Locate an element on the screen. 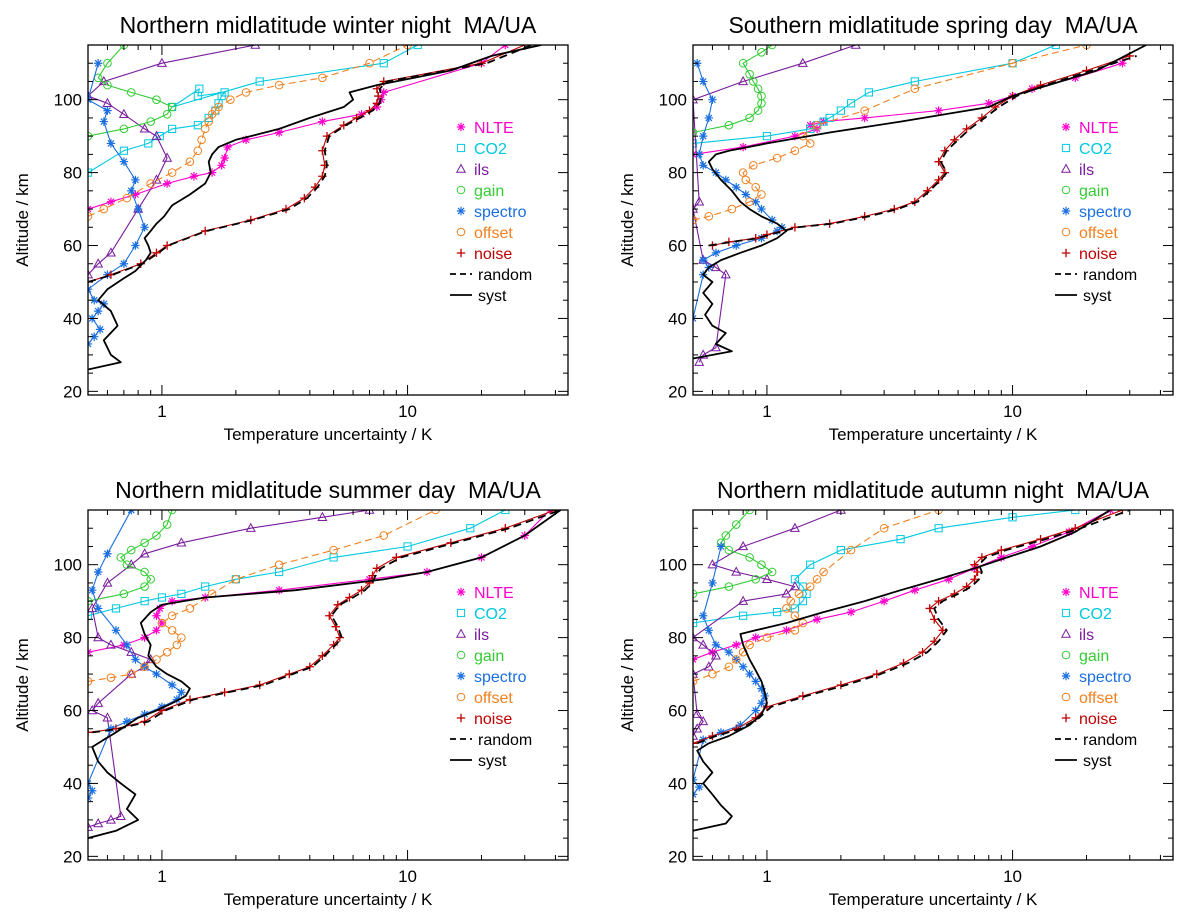  y-tick-label: 20 is located at coordinates (677, 856).